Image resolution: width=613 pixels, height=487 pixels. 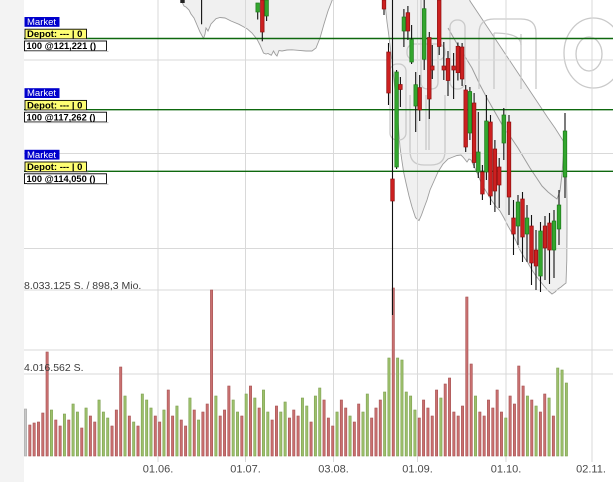 I want to click on svg-text: 100 @114,050 (), so click(x=61, y=179).